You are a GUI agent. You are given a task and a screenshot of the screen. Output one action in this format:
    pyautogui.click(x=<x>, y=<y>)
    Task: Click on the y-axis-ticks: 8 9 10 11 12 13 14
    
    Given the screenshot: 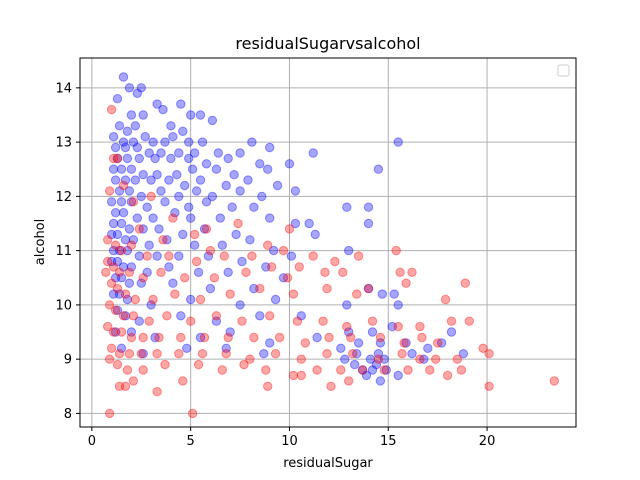 What is the action you would take?
    pyautogui.click(x=67, y=251)
    